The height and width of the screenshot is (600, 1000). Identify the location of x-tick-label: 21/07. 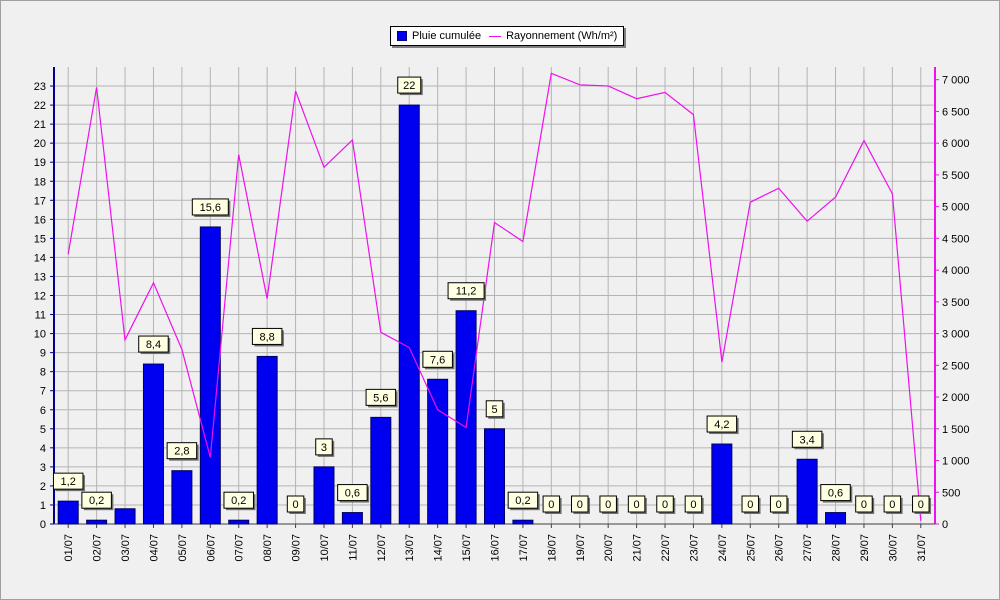
(638, 548).